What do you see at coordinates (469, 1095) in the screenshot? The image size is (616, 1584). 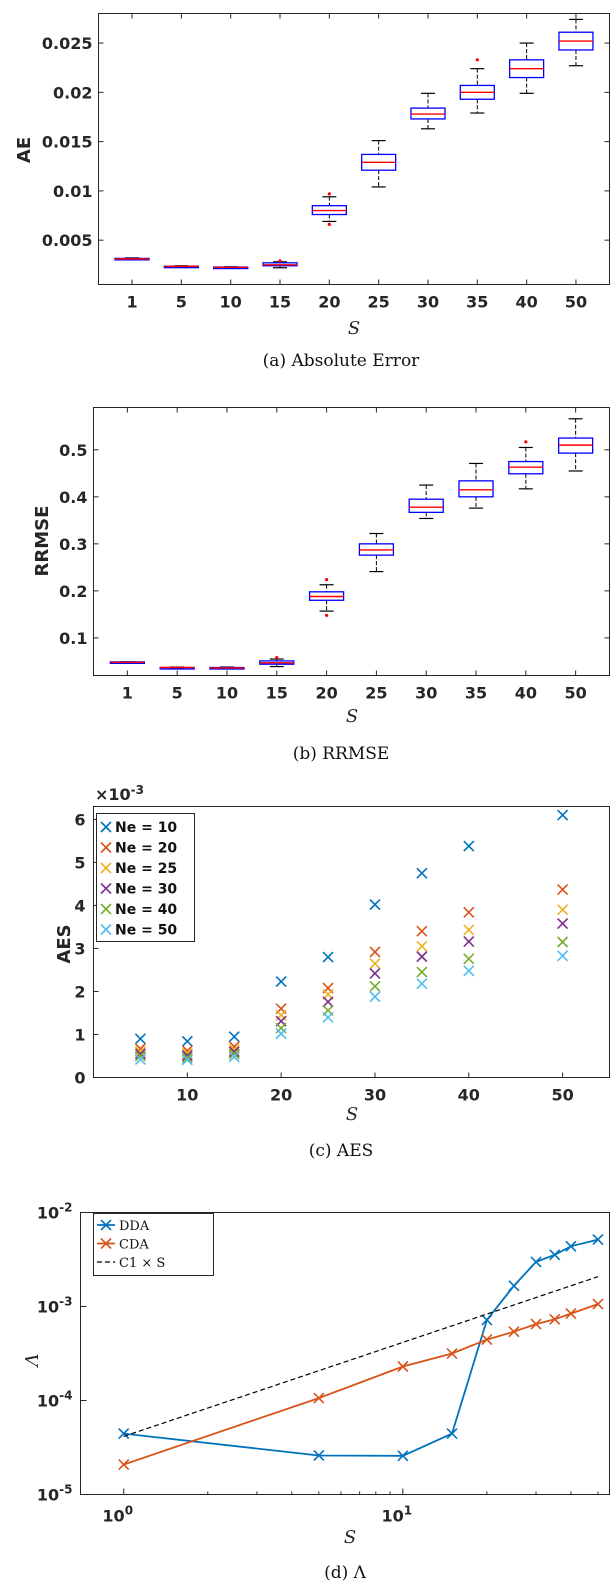 I see `panel-c-xtick-label: 40` at bounding box center [469, 1095].